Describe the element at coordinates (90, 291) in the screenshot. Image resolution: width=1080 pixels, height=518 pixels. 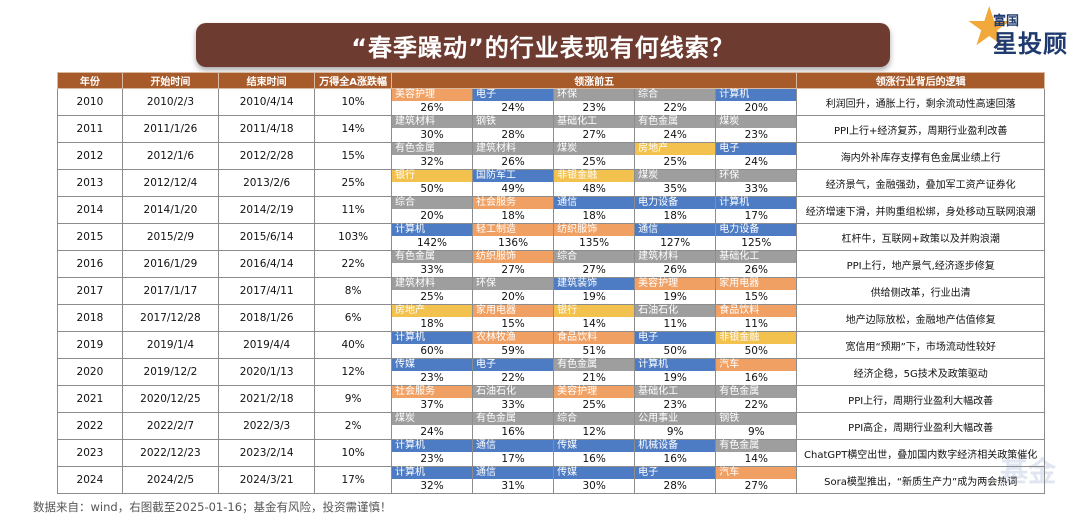
I see `year-cell: 2017` at that location.